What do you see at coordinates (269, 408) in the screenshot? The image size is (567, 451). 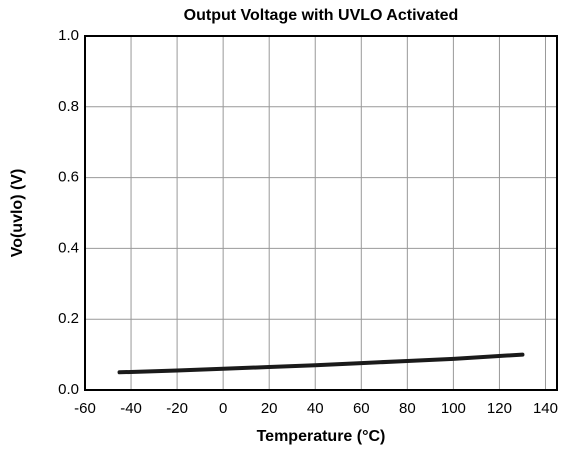 I see `x-tick-label: 20` at bounding box center [269, 408].